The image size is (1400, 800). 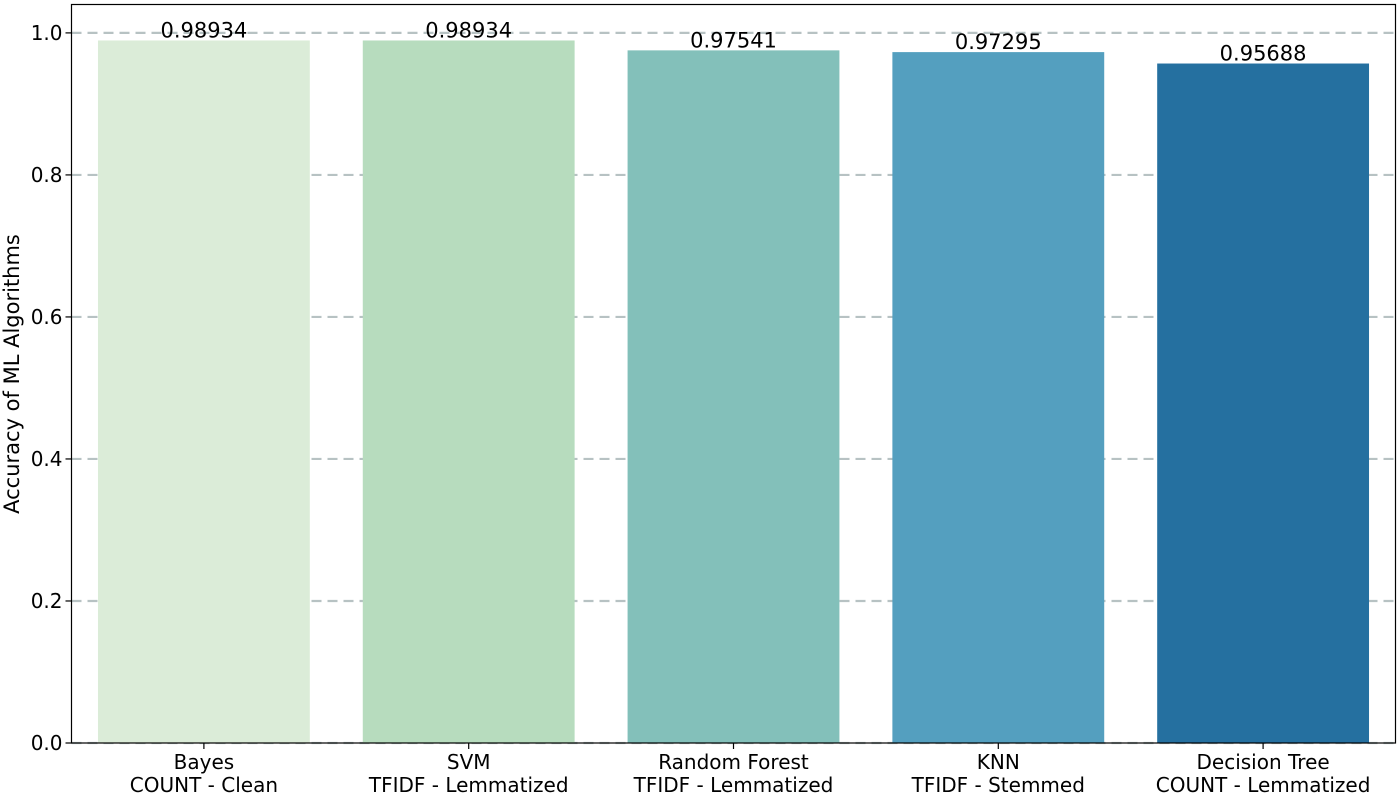 What do you see at coordinates (204, 762) in the screenshot?
I see `x-tick-label: Bayes` at bounding box center [204, 762].